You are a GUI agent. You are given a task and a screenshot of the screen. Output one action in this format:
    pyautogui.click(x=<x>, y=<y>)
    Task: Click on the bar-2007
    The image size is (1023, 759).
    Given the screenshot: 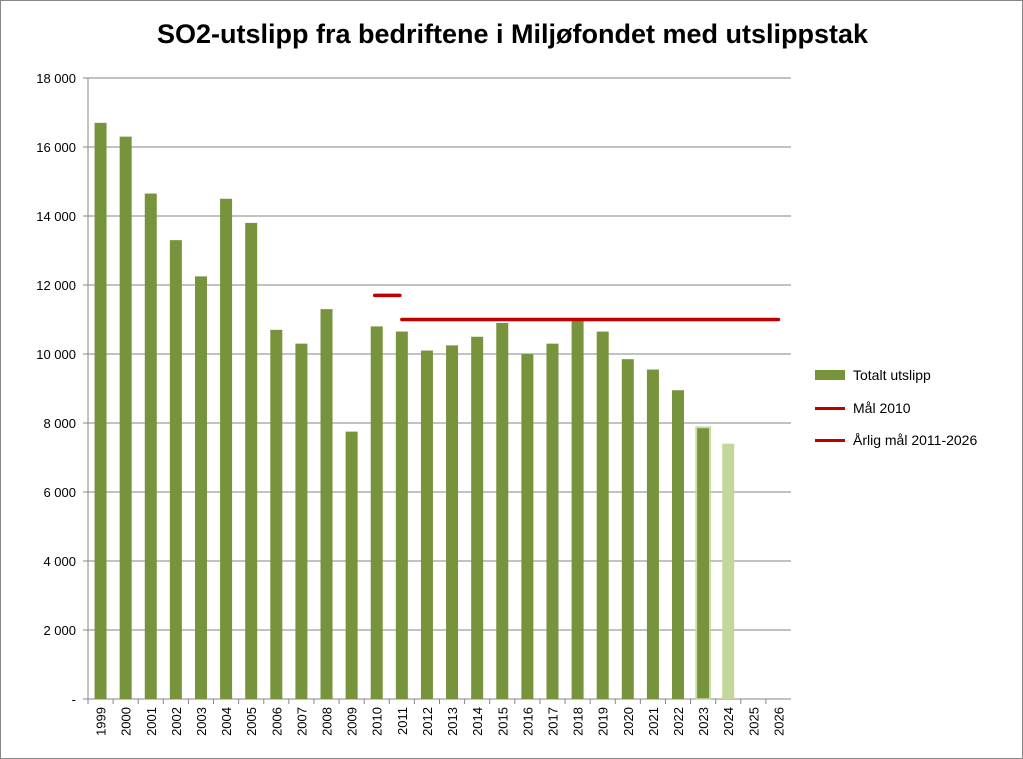 What is the action you would take?
    pyautogui.click(x=301, y=521)
    